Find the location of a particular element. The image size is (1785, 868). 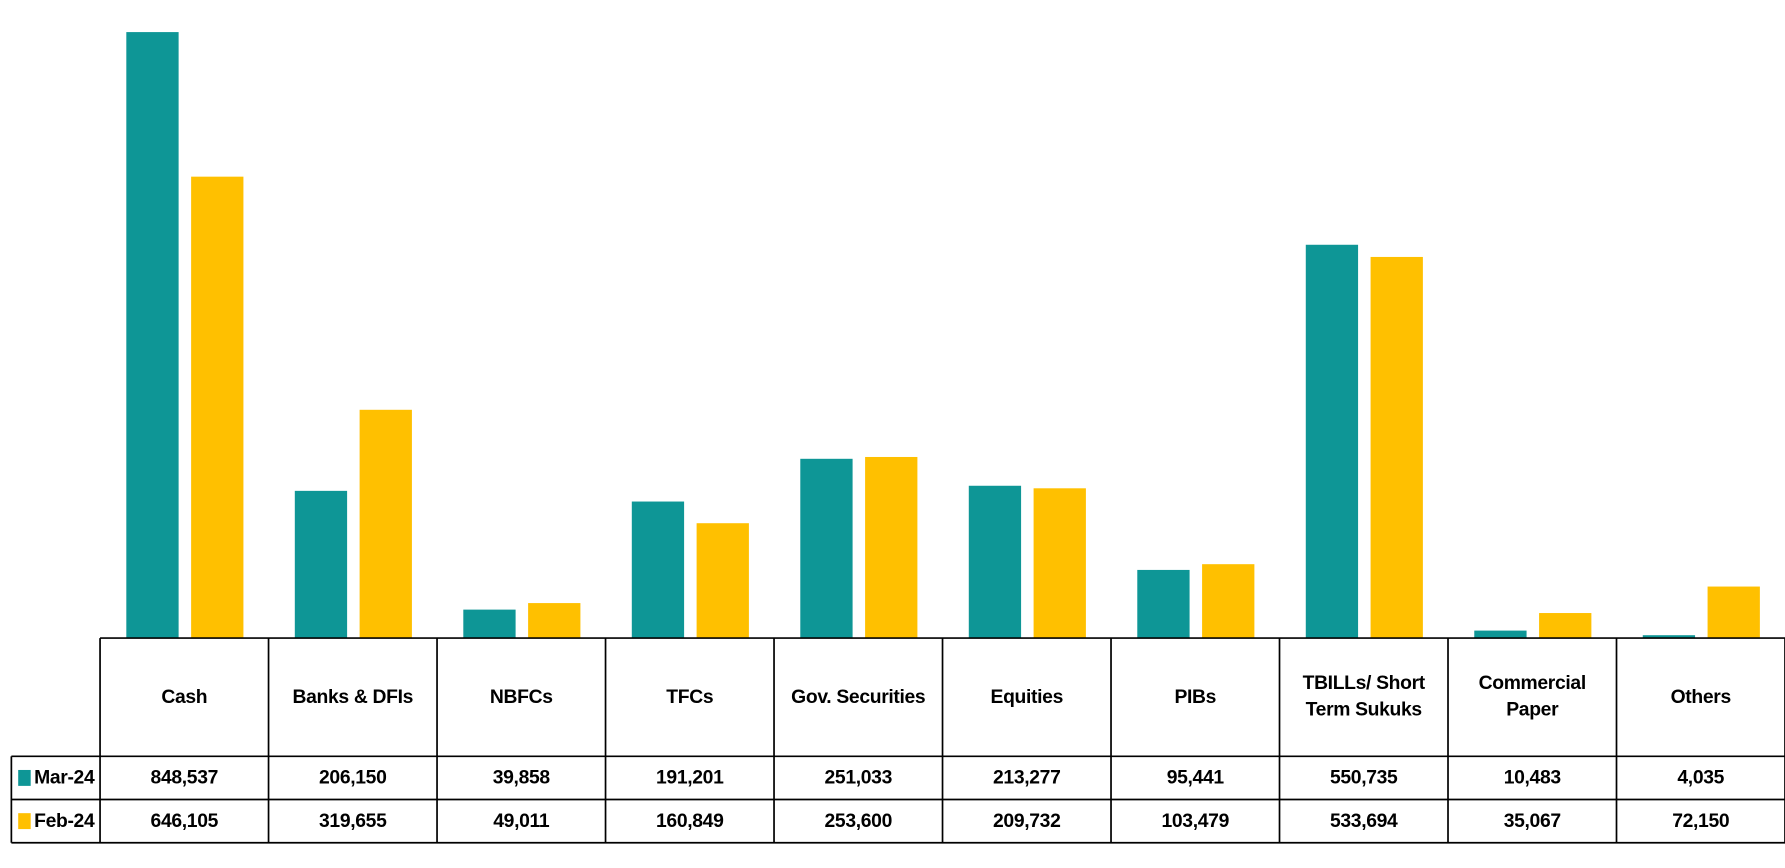

value-label-cell: 95,441 is located at coordinates (1195, 777).